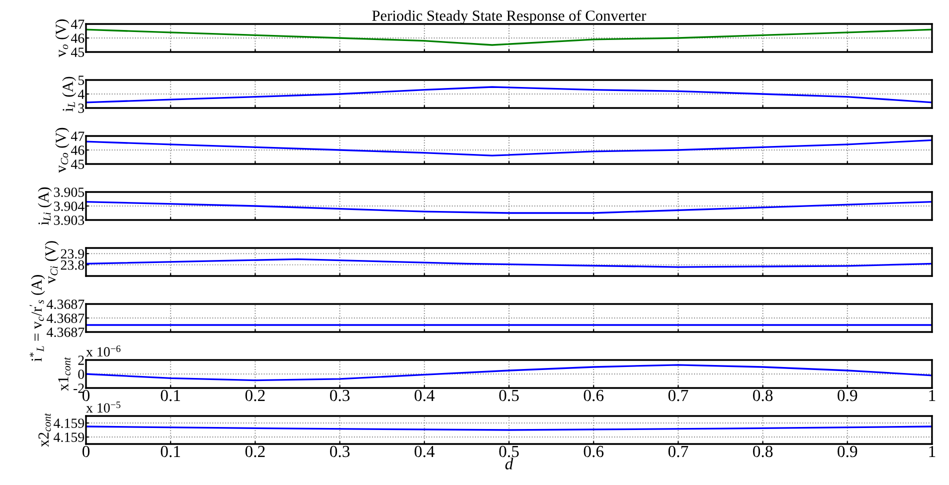 Image resolution: width=949 pixels, height=485 pixels. What do you see at coordinates (81, 360) in the screenshot?
I see `y-tick-label: 2` at bounding box center [81, 360].